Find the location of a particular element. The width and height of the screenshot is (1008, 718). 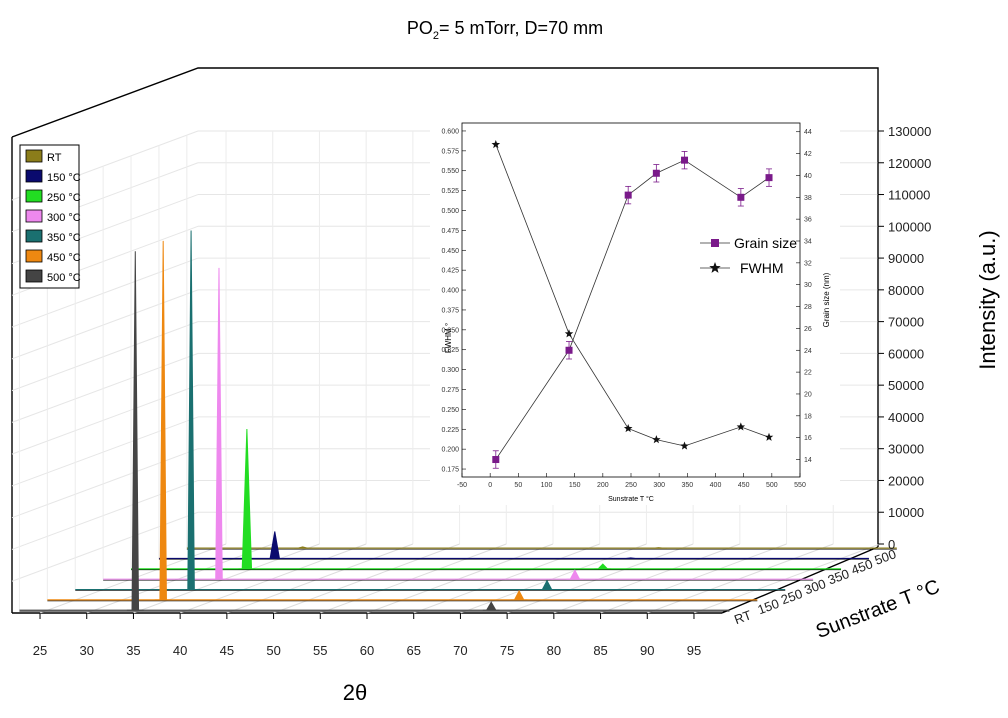

x-tick-label: 25 is located at coordinates (40, 650).